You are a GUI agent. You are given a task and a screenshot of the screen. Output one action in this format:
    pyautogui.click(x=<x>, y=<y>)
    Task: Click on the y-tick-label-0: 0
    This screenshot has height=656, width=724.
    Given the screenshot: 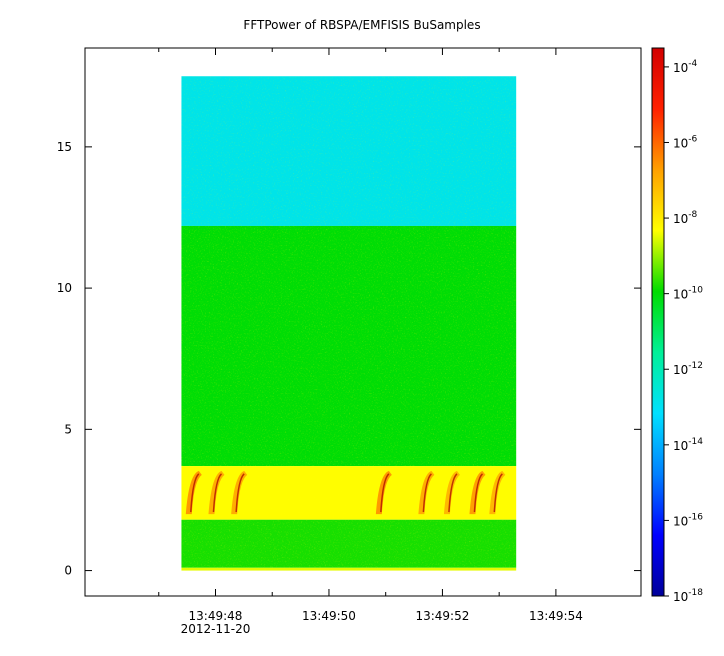 What is the action you would take?
    pyautogui.click(x=68, y=571)
    